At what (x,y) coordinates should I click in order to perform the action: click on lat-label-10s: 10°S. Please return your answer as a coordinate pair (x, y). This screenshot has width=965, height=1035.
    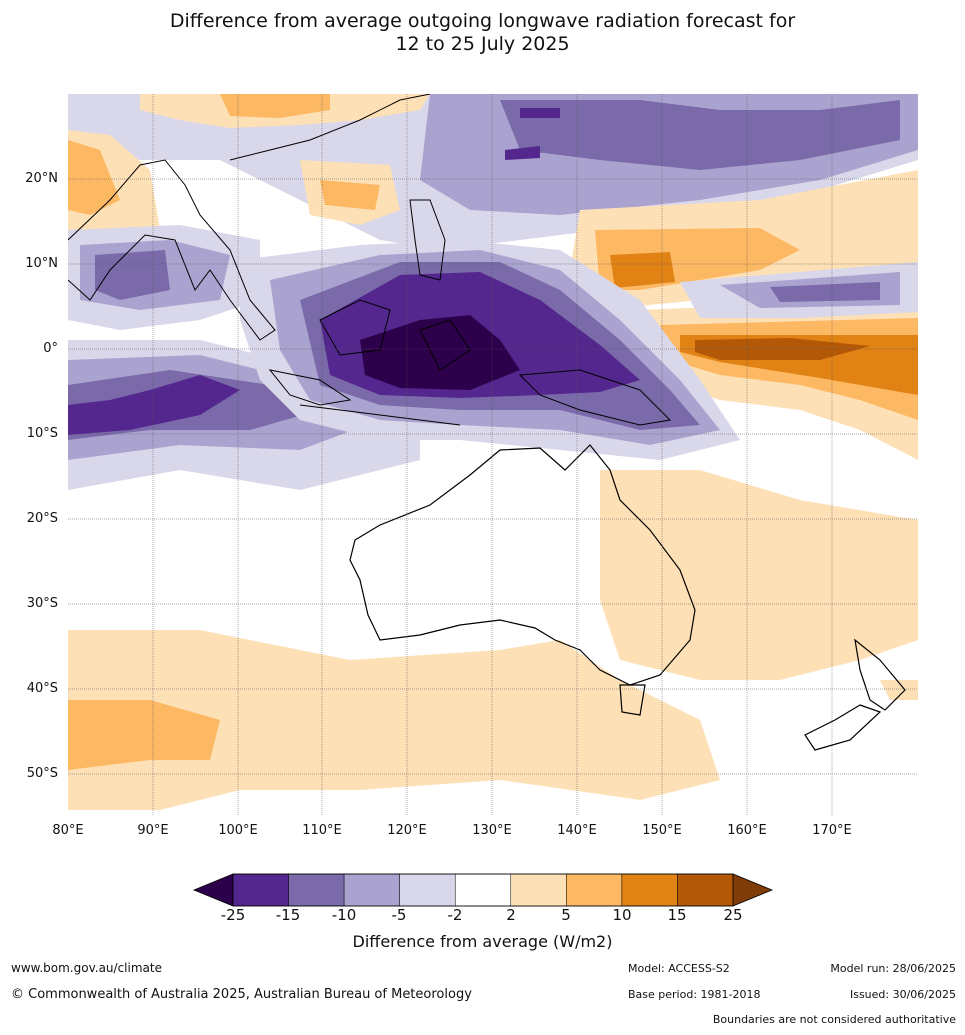
    Looking at the image, I should click on (42, 433).